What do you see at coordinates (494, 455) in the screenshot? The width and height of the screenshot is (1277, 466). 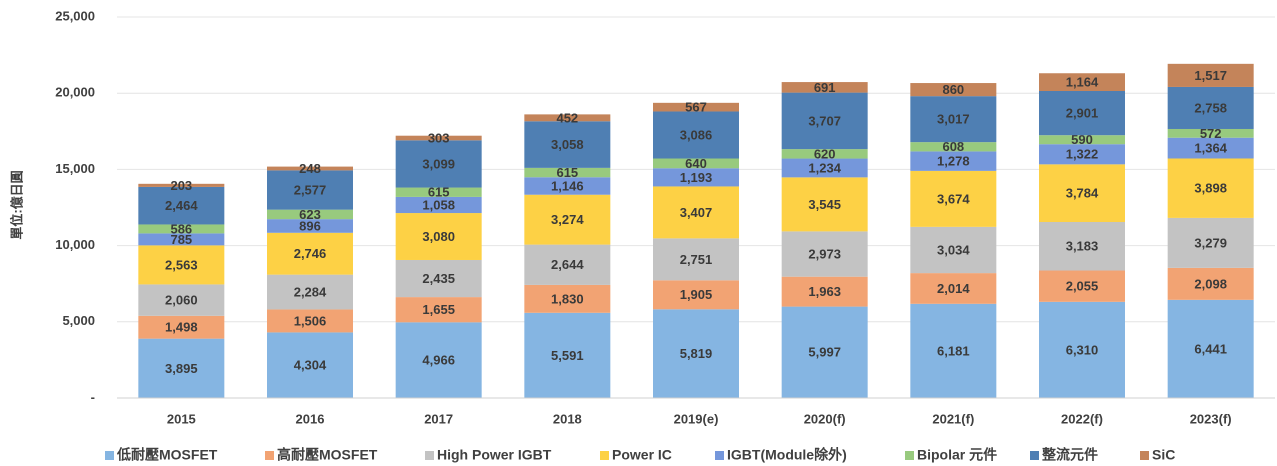 I see `legend-label: High Power IGBT` at bounding box center [494, 455].